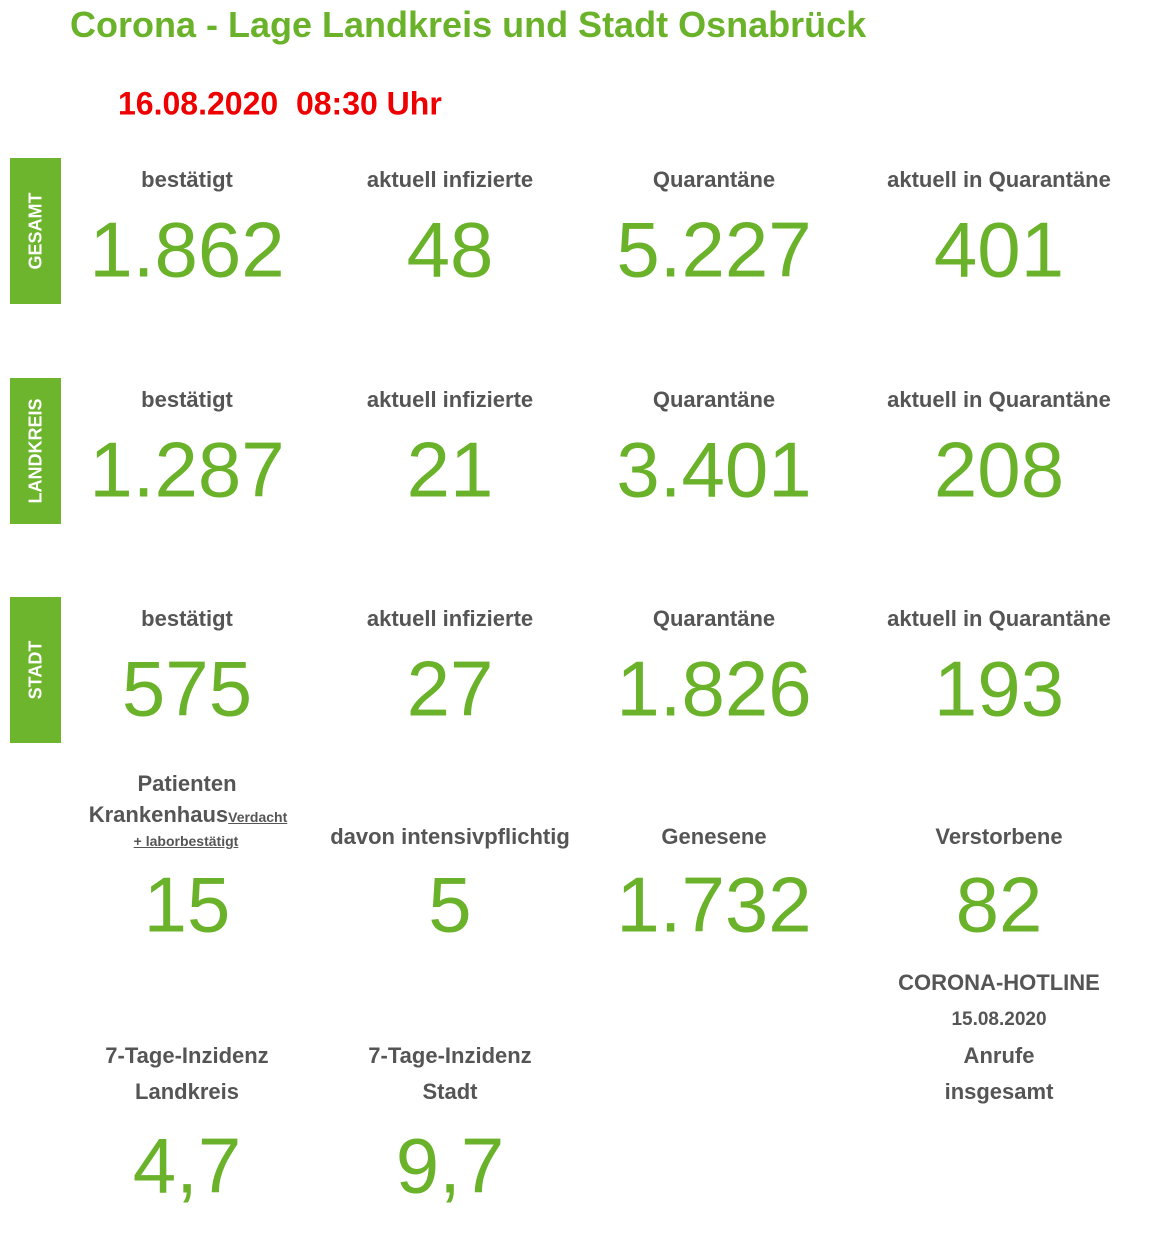  Describe the element at coordinates (450, 249) in the screenshot. I see `stat-value: 48` at that location.